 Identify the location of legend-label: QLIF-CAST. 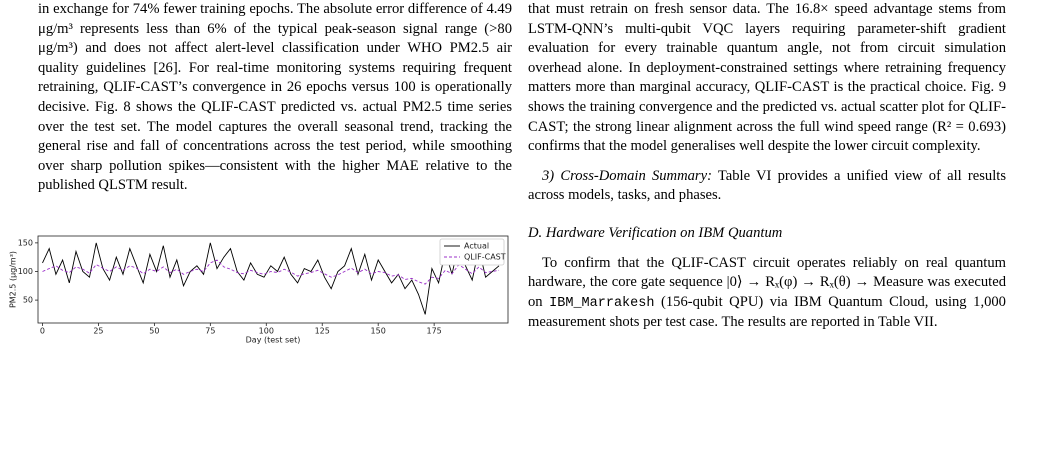
(485, 257).